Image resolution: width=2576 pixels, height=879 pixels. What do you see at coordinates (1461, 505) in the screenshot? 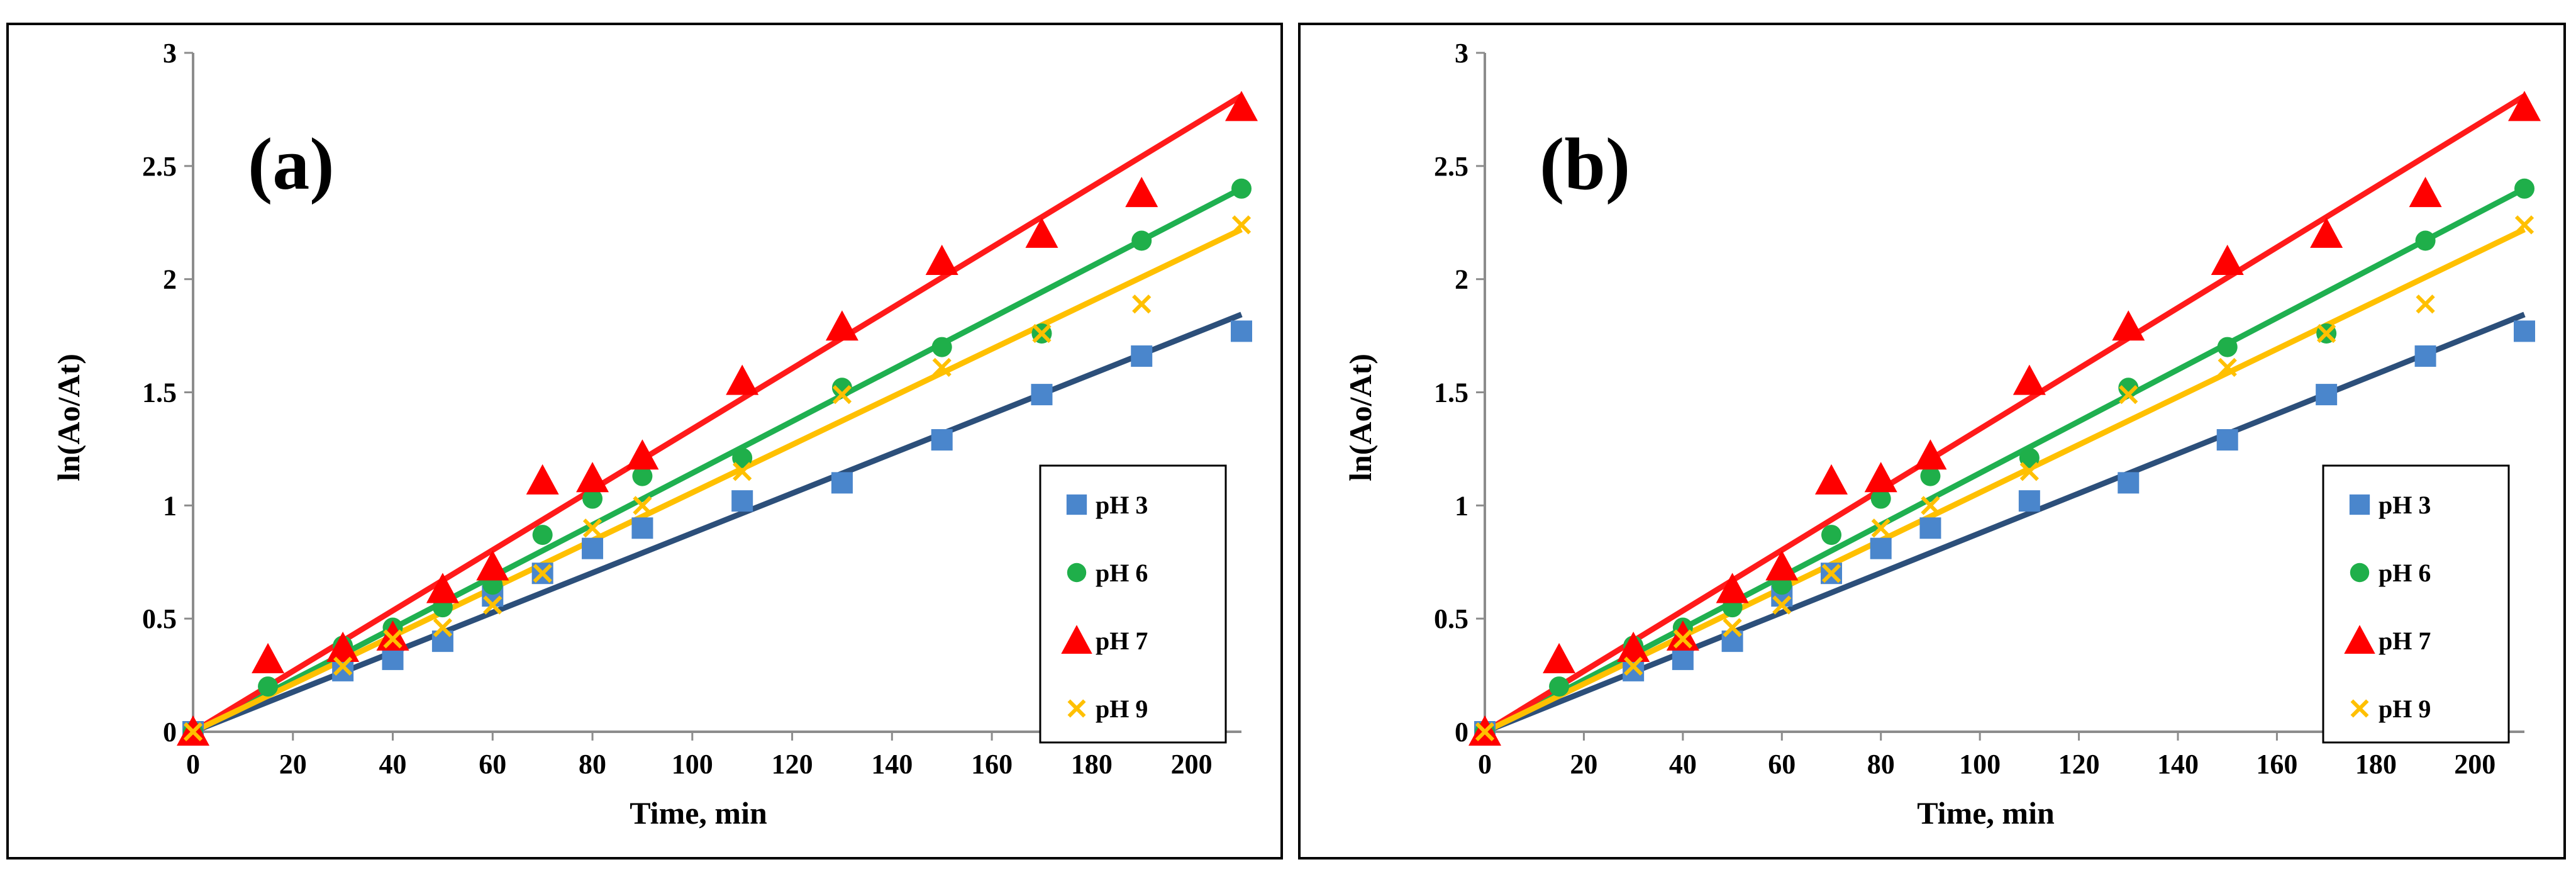
I see `y-tick-label: 1` at bounding box center [1461, 505].